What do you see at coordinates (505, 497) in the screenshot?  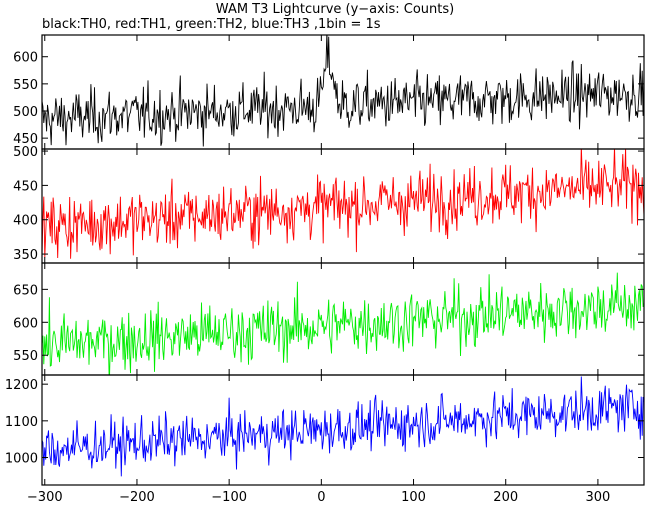 I see `x-tick-label: 200` at bounding box center [505, 497].